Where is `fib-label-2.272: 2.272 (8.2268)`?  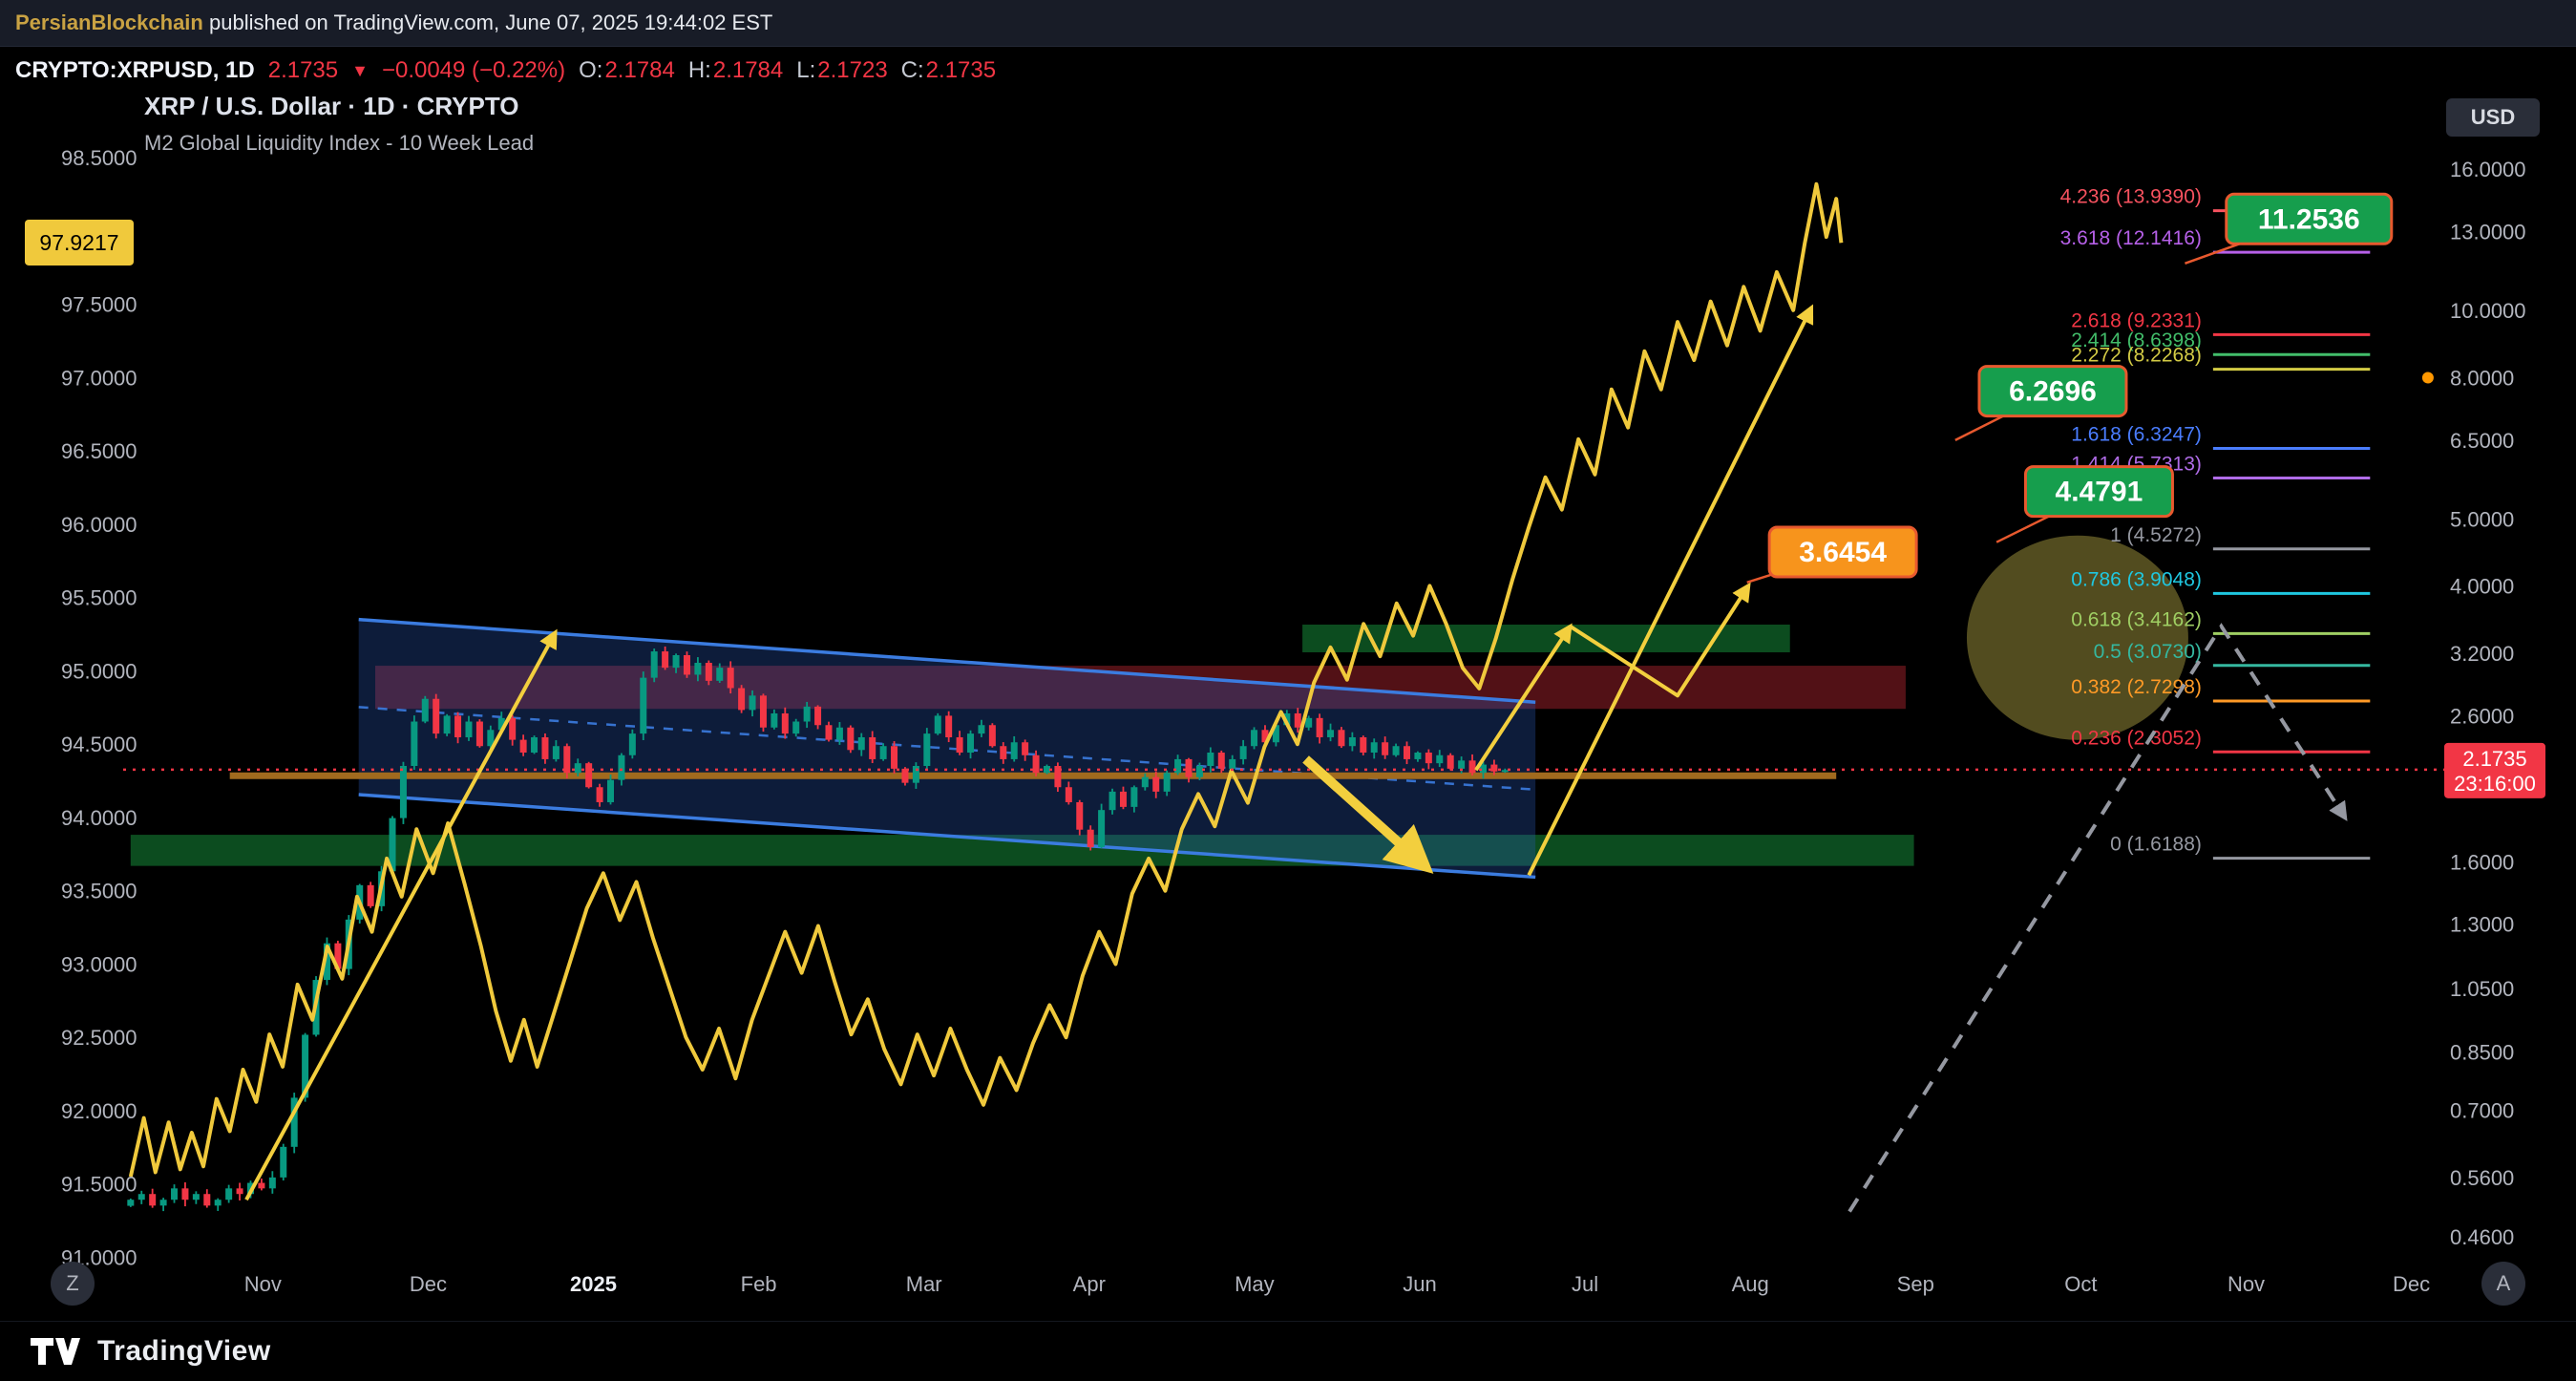 fib-label-2.272: 2.272 (8.2268) is located at coordinates (2136, 356).